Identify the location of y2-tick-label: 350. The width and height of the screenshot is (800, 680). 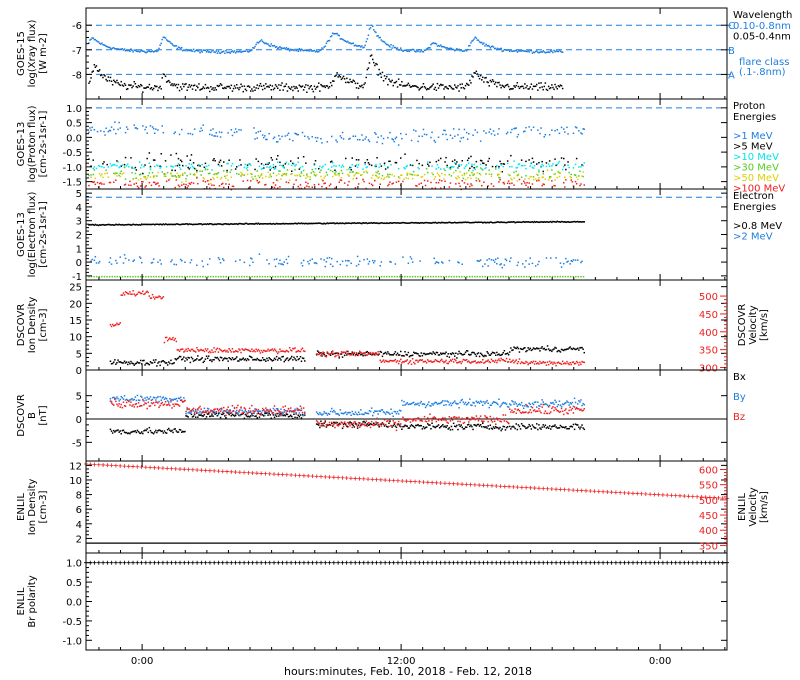
(708, 351).